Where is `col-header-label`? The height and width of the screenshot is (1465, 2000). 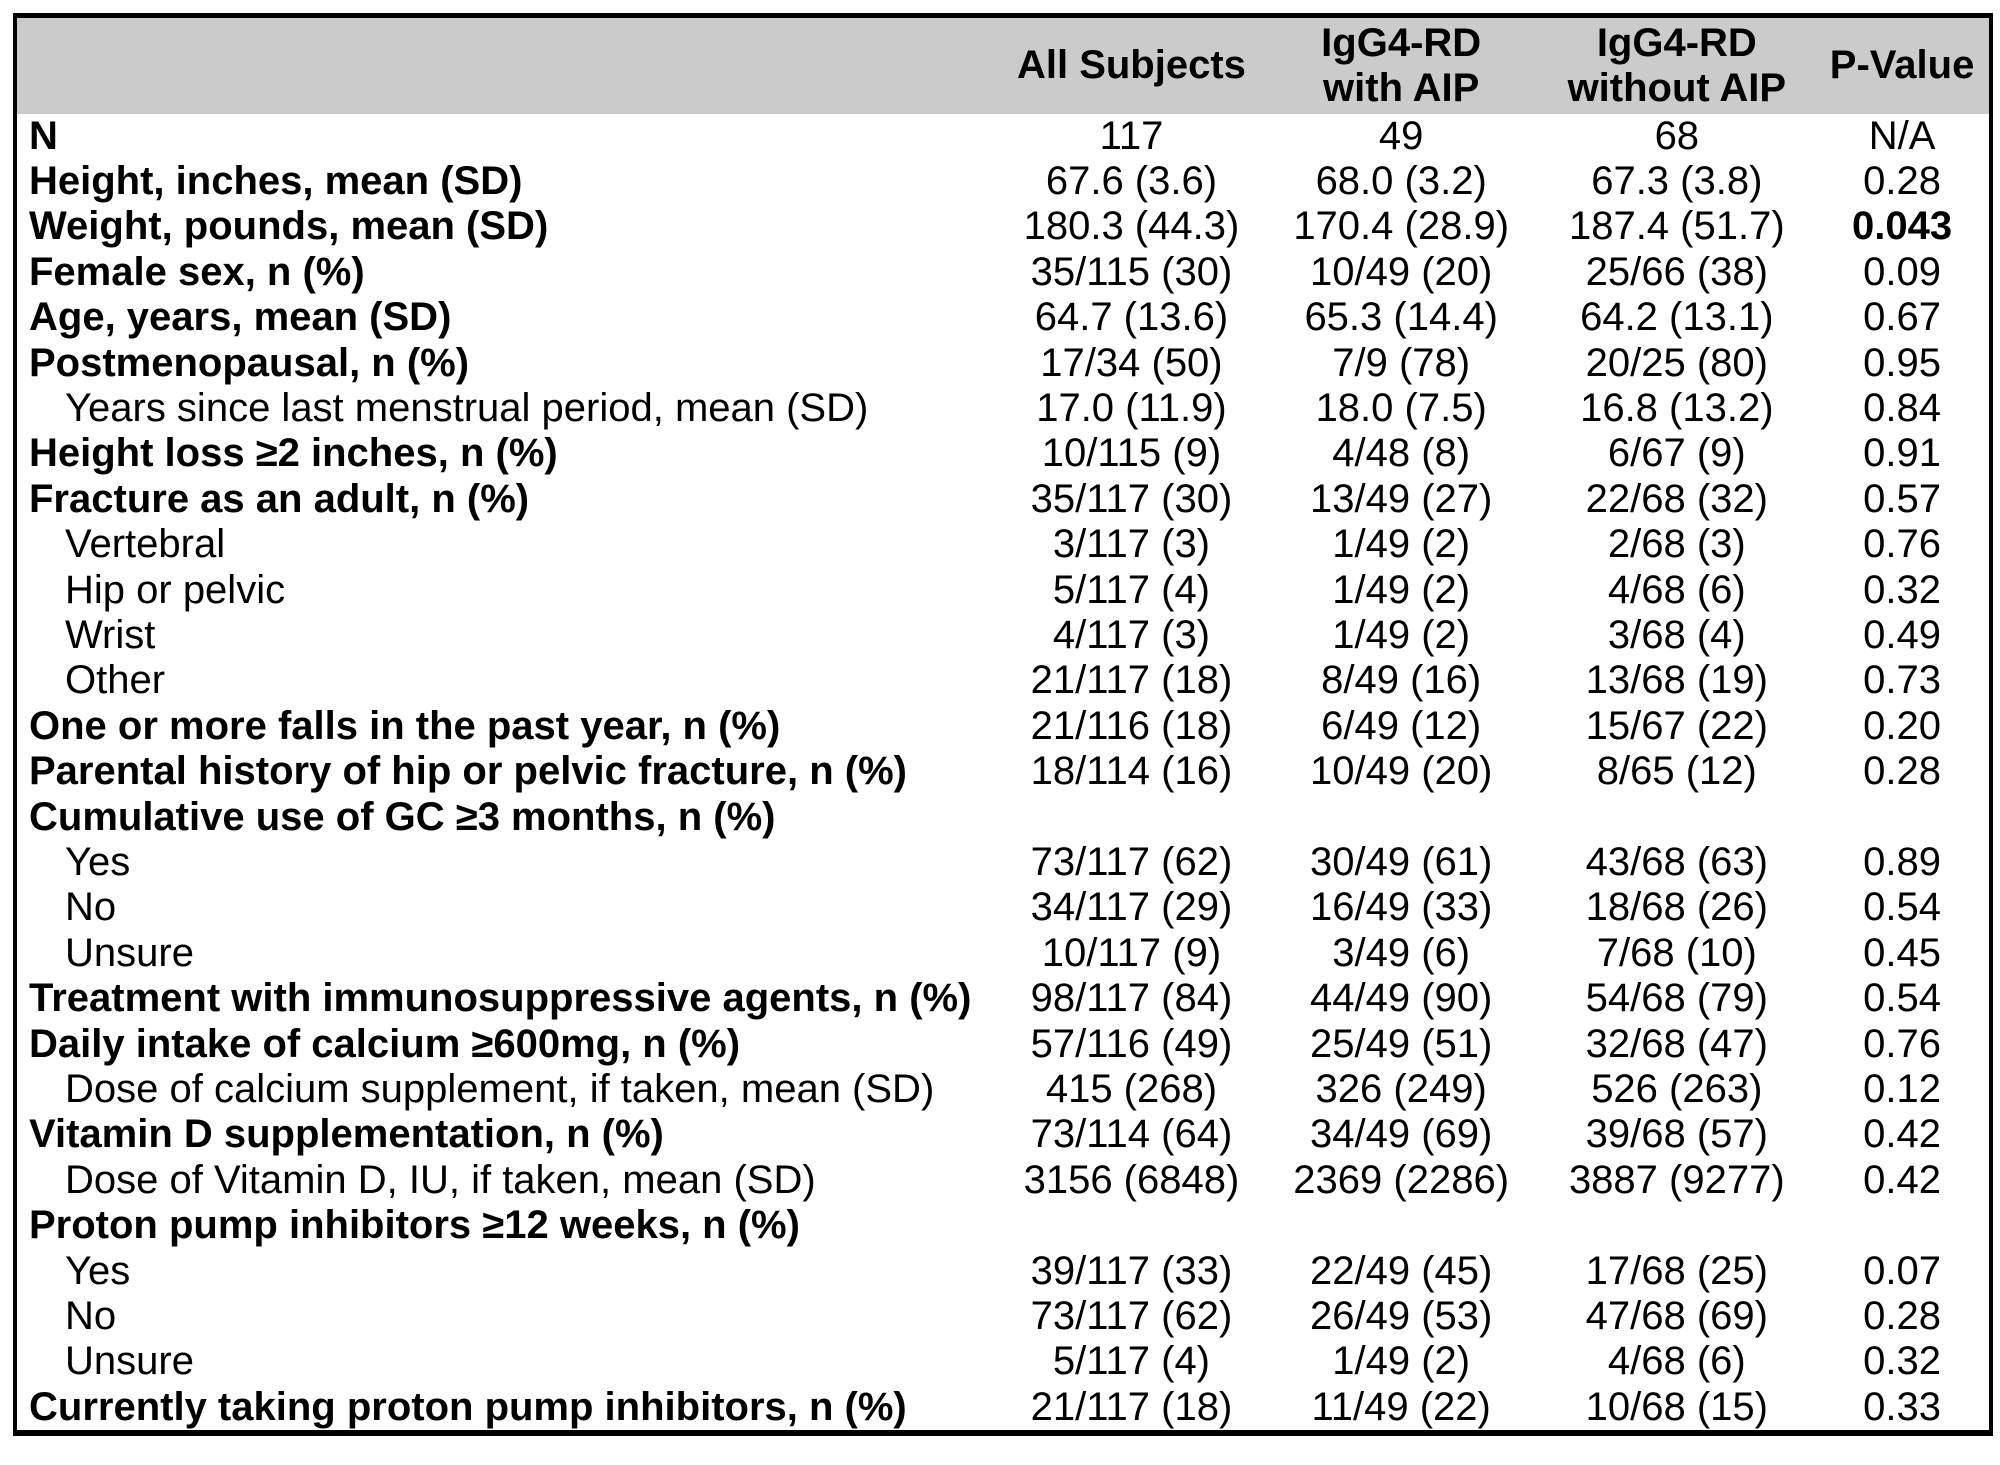
col-header-label is located at coordinates (507, 65).